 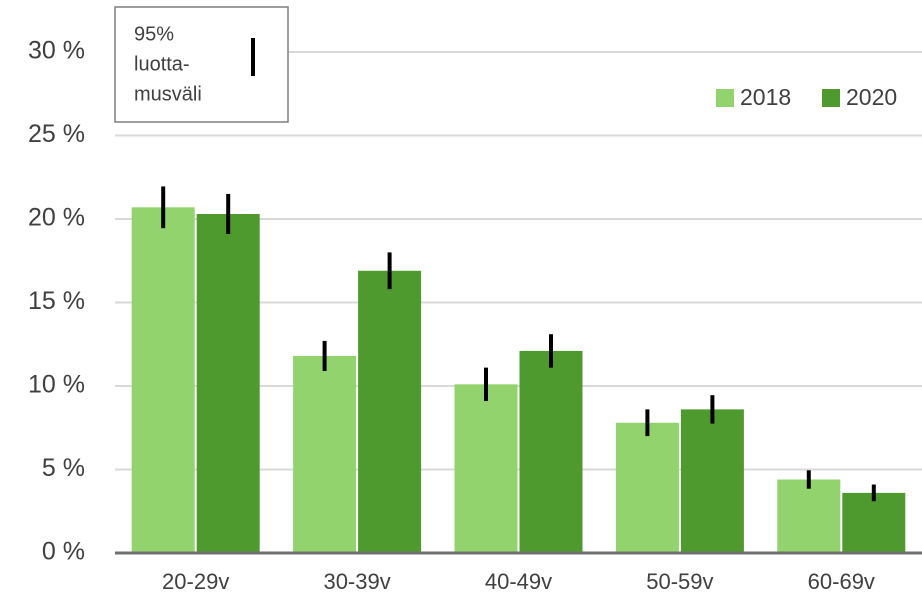 I want to click on y-tick-label: 30 %, so click(x=56, y=51).